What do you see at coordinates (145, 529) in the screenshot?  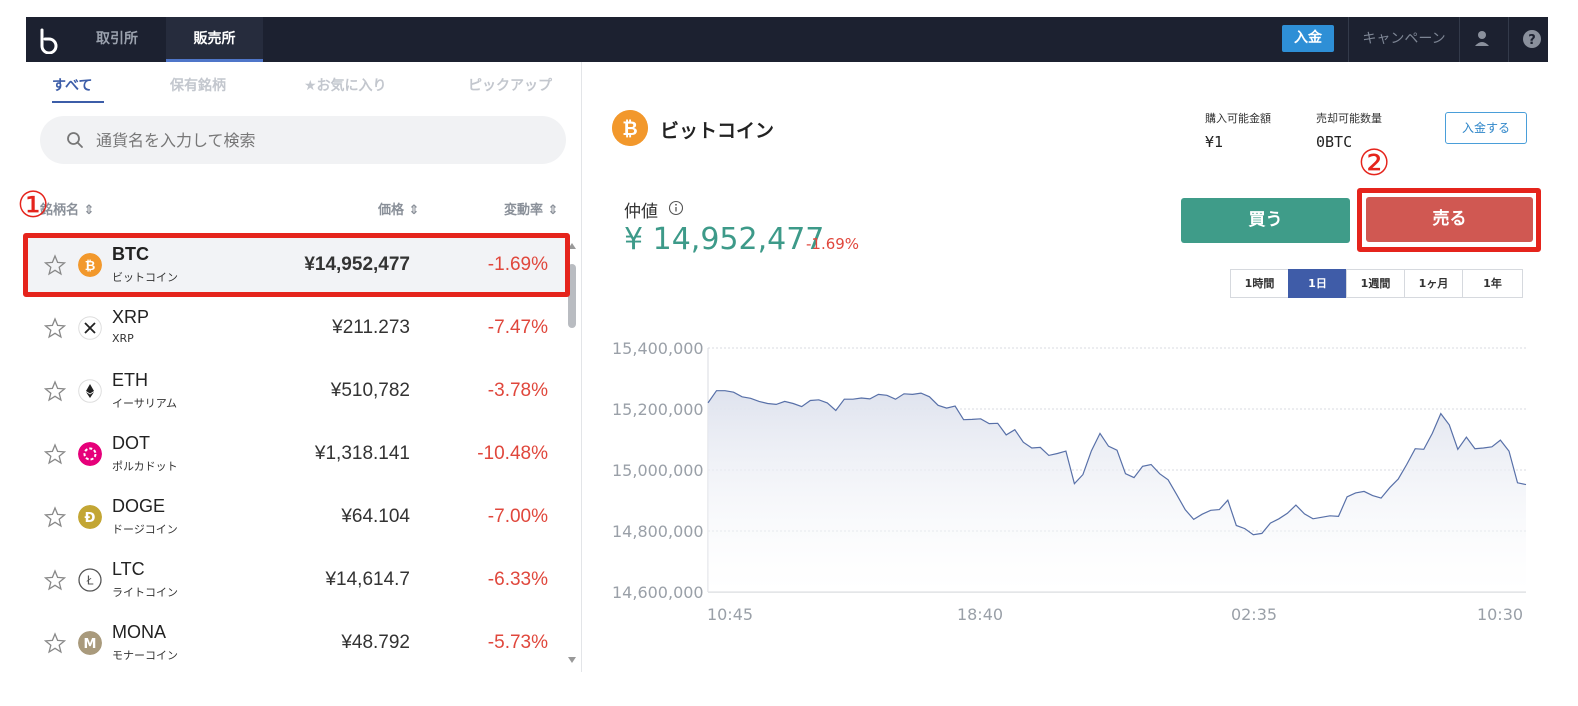 I see `coin-name: ドージコイン` at bounding box center [145, 529].